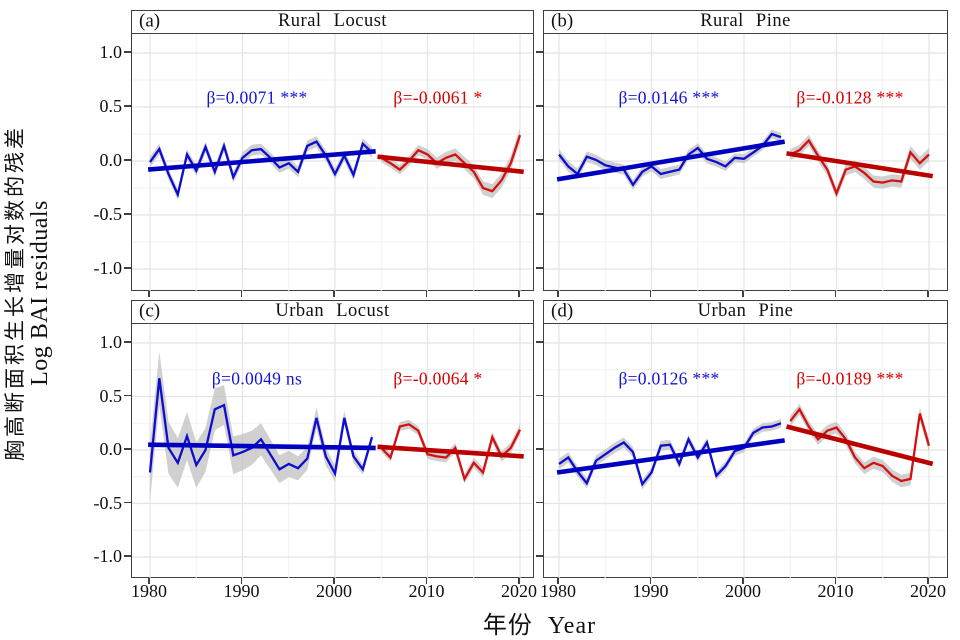  I want to click on panel-tag: (a), so click(150, 21).